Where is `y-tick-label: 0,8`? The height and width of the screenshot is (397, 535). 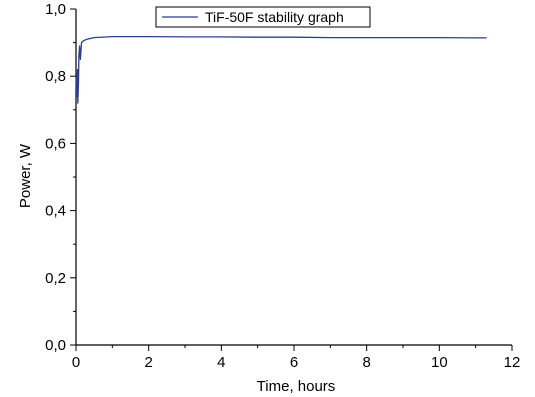 y-tick-label: 0,8 is located at coordinates (55, 76).